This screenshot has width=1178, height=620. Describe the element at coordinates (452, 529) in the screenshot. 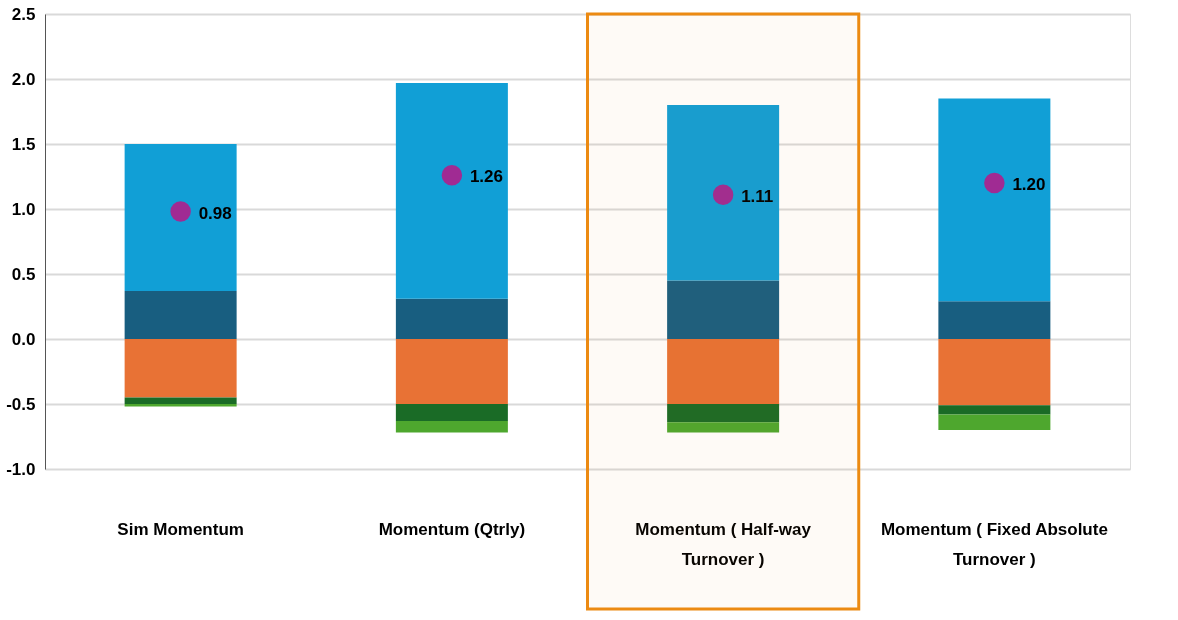

I see `x-tick-label: Momentum (Qtrly)` at that location.